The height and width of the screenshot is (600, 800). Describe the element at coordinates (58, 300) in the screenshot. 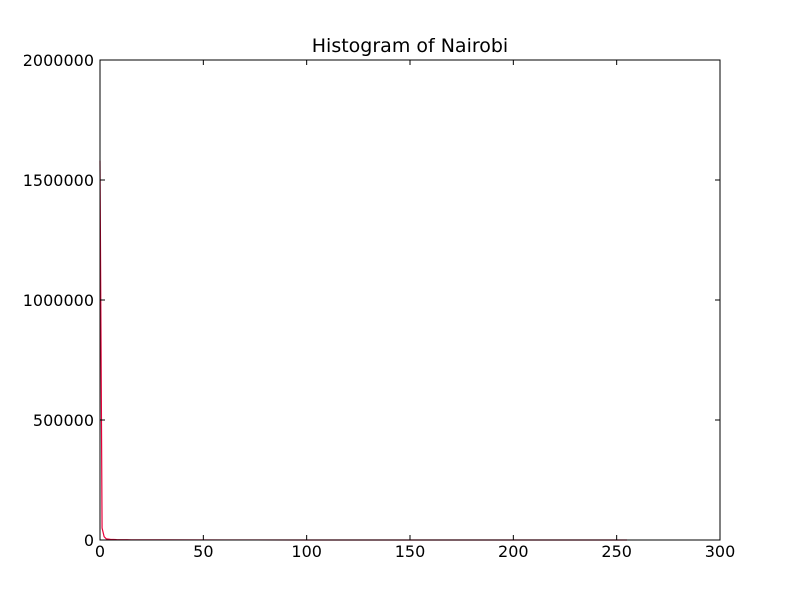

I see `y-tick-label: 1000000` at that location.